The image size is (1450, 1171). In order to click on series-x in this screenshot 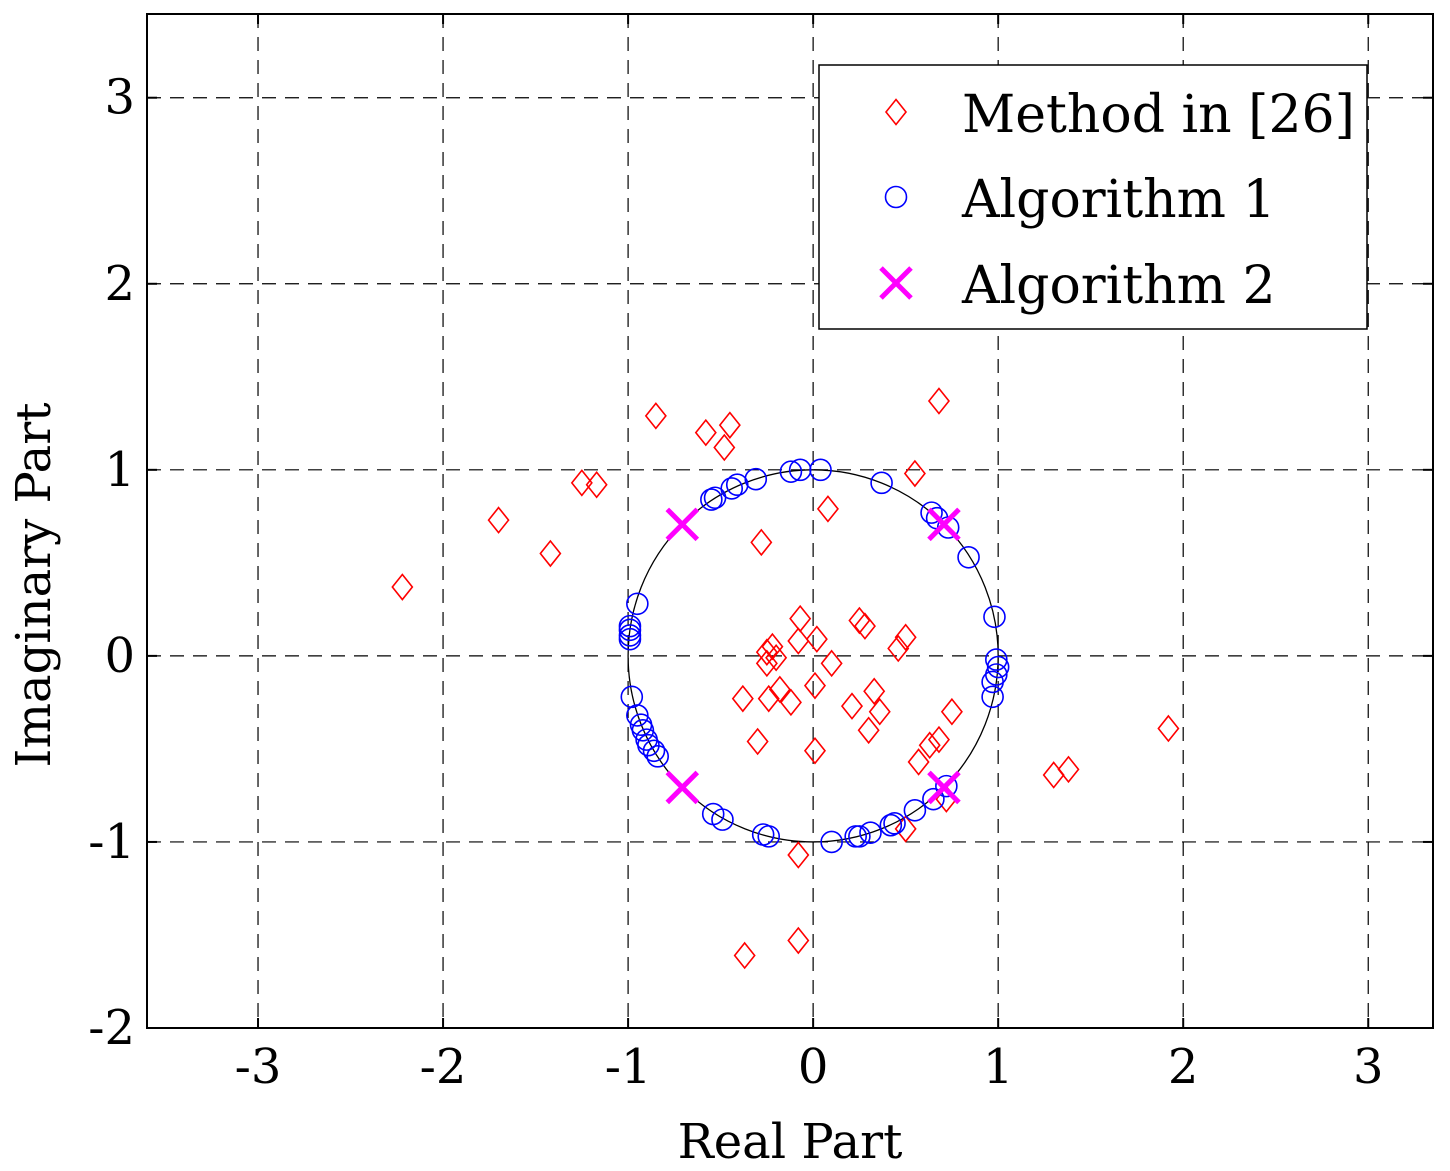, I will do `click(813, 656)`.